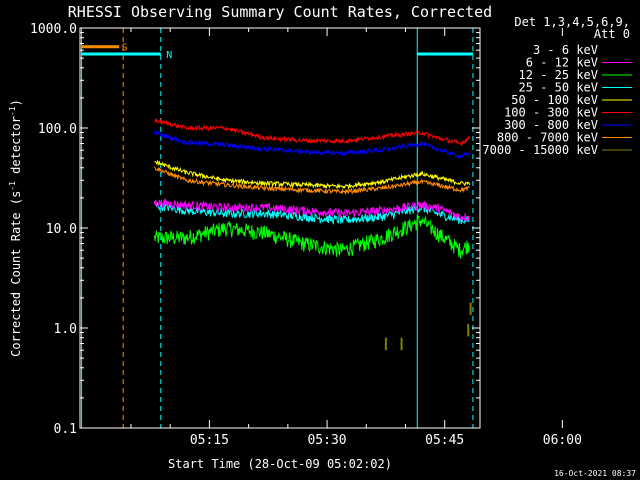  What do you see at coordinates (57, 129) in the screenshot?
I see `y-tick-label: 100.0` at bounding box center [57, 129].